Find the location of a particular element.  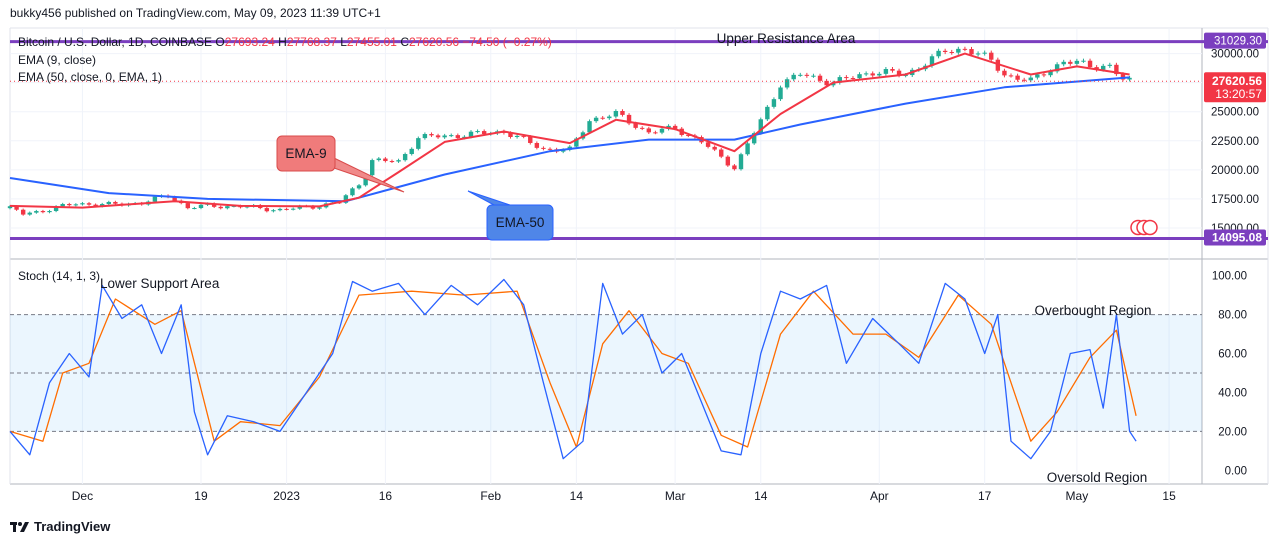

time-tick-label: 16 is located at coordinates (386, 496).